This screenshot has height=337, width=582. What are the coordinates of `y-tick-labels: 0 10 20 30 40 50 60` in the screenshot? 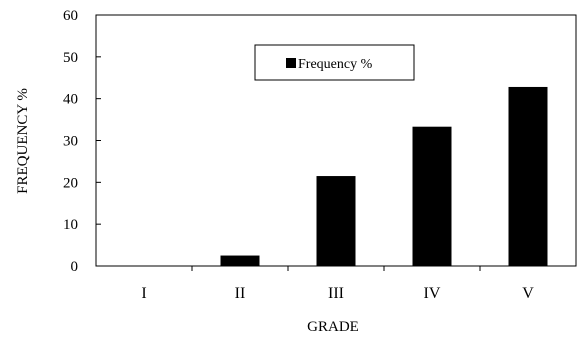 It's located at (70, 141).